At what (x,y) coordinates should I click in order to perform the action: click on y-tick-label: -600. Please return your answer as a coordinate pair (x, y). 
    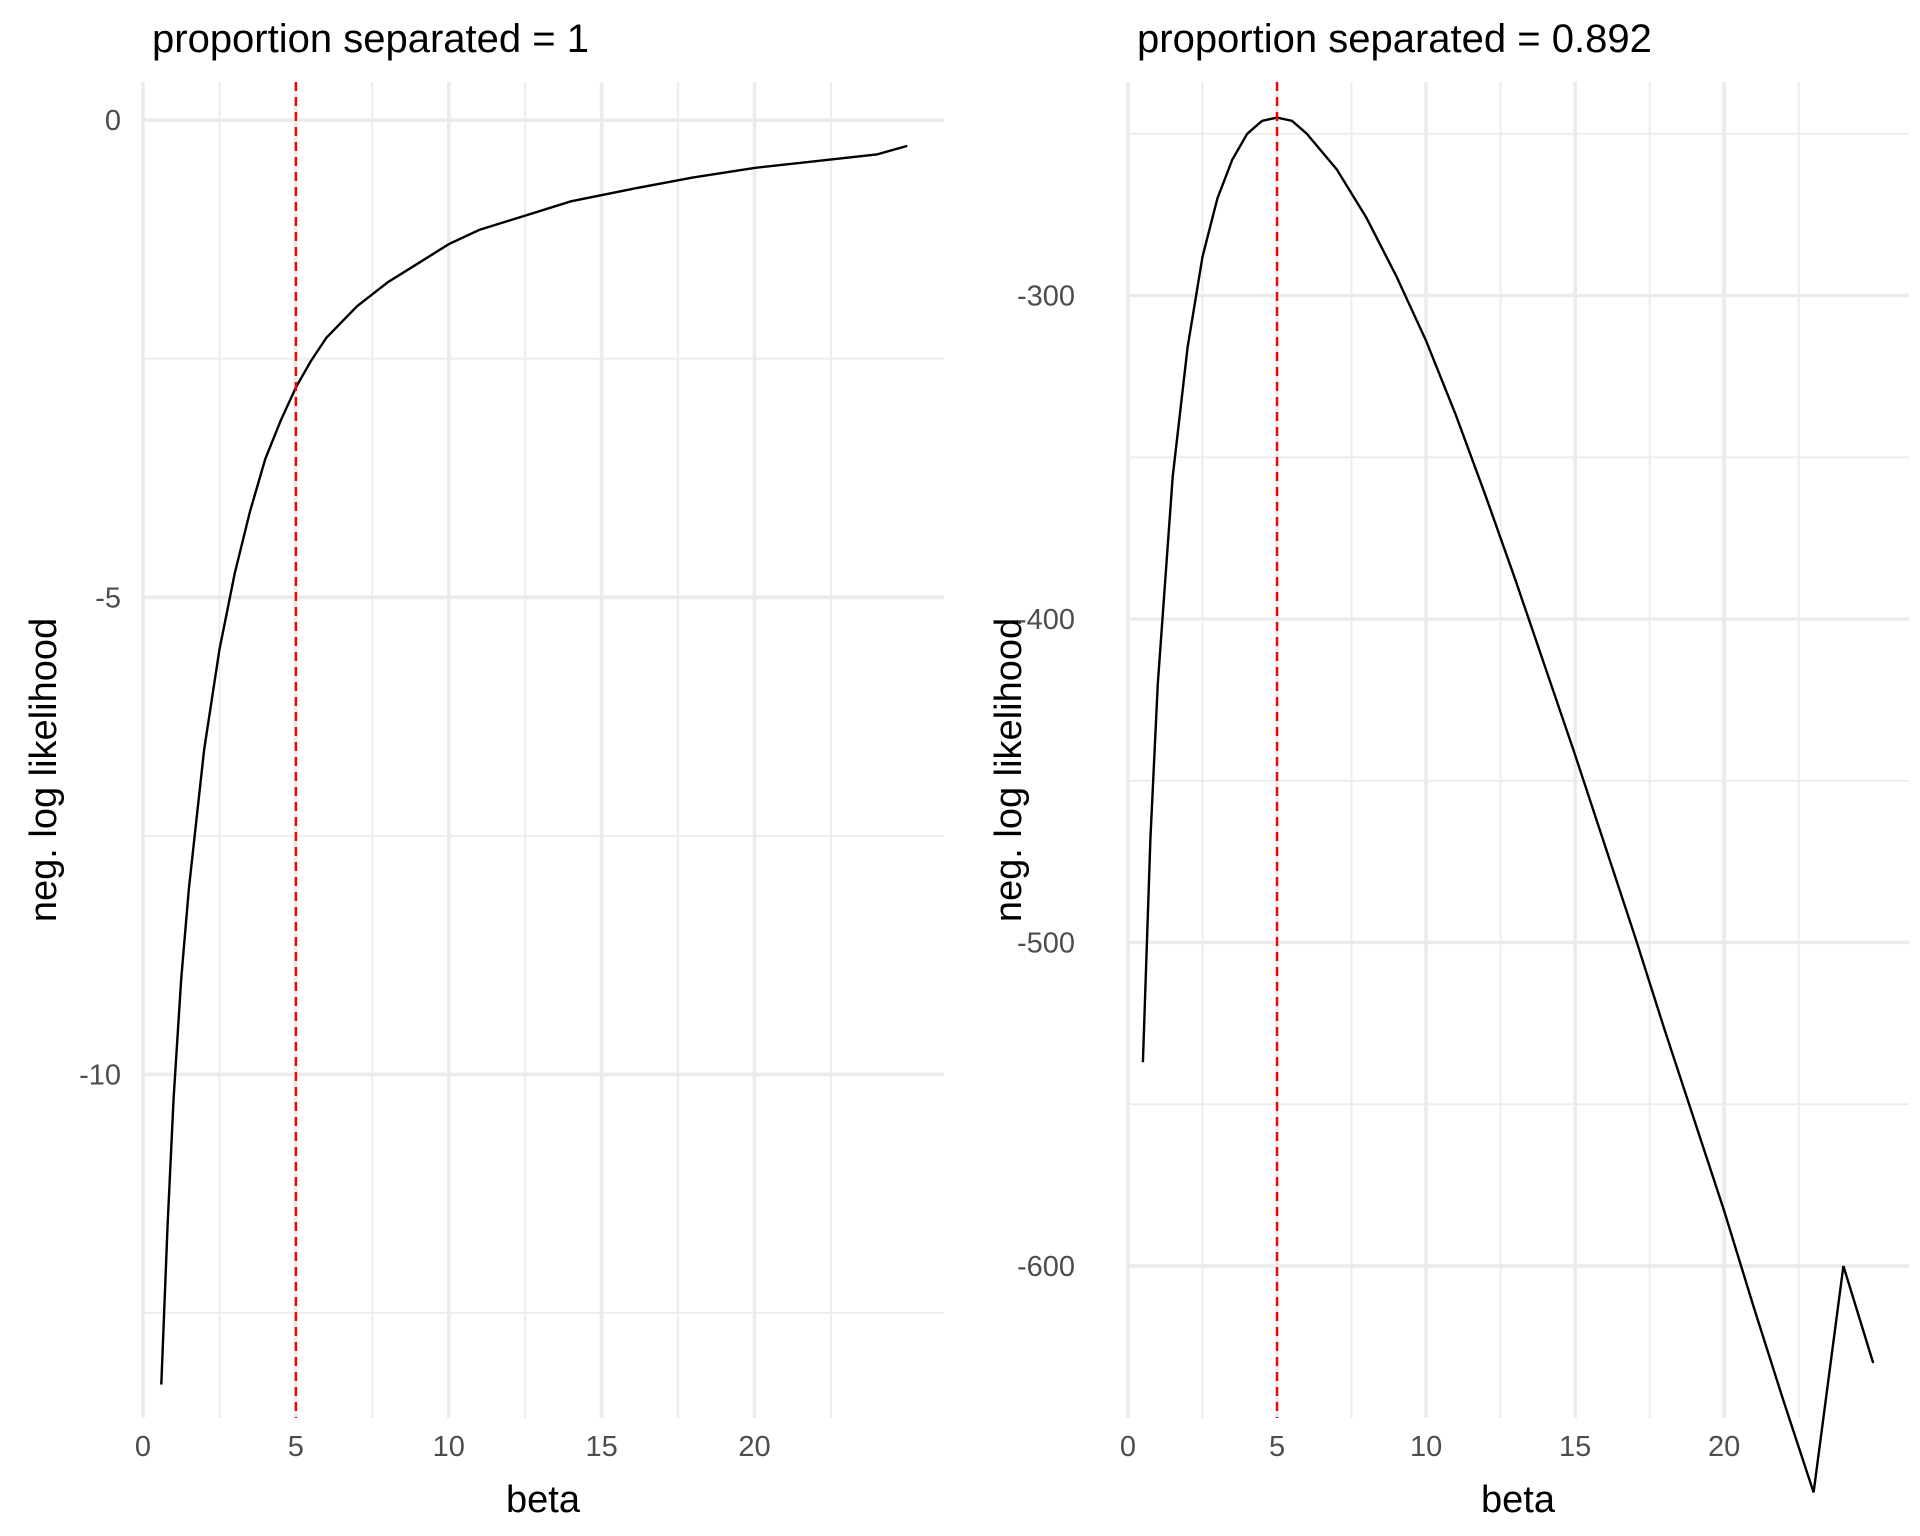
    Looking at the image, I should click on (1046, 1267).